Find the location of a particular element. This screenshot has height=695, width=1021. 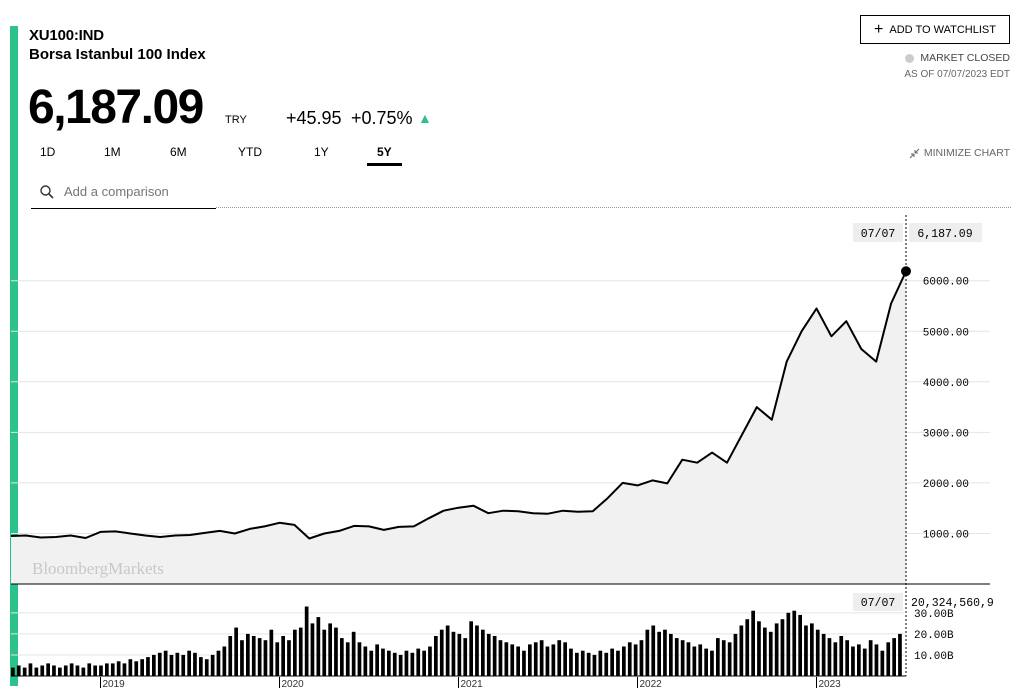

tab-1m: 1M is located at coordinates (112, 152).